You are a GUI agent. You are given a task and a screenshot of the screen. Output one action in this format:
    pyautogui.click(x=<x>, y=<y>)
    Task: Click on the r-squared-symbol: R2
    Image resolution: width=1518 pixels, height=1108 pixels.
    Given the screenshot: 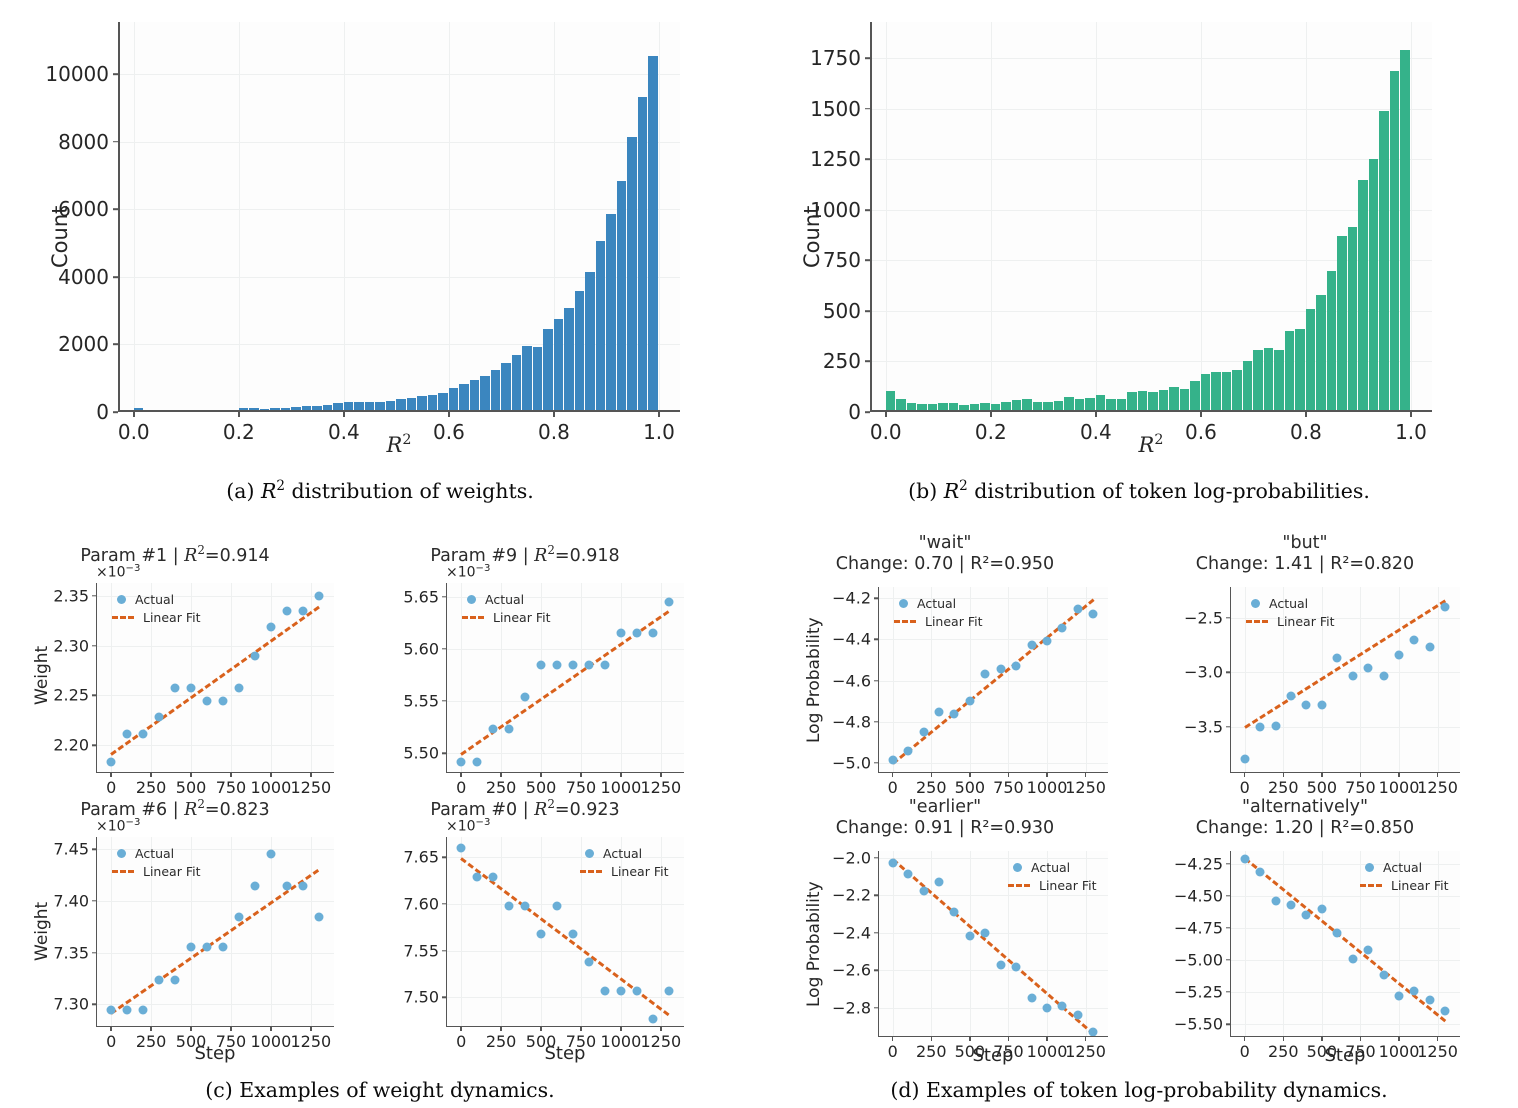 What is the action you would take?
    pyautogui.click(x=194, y=808)
    